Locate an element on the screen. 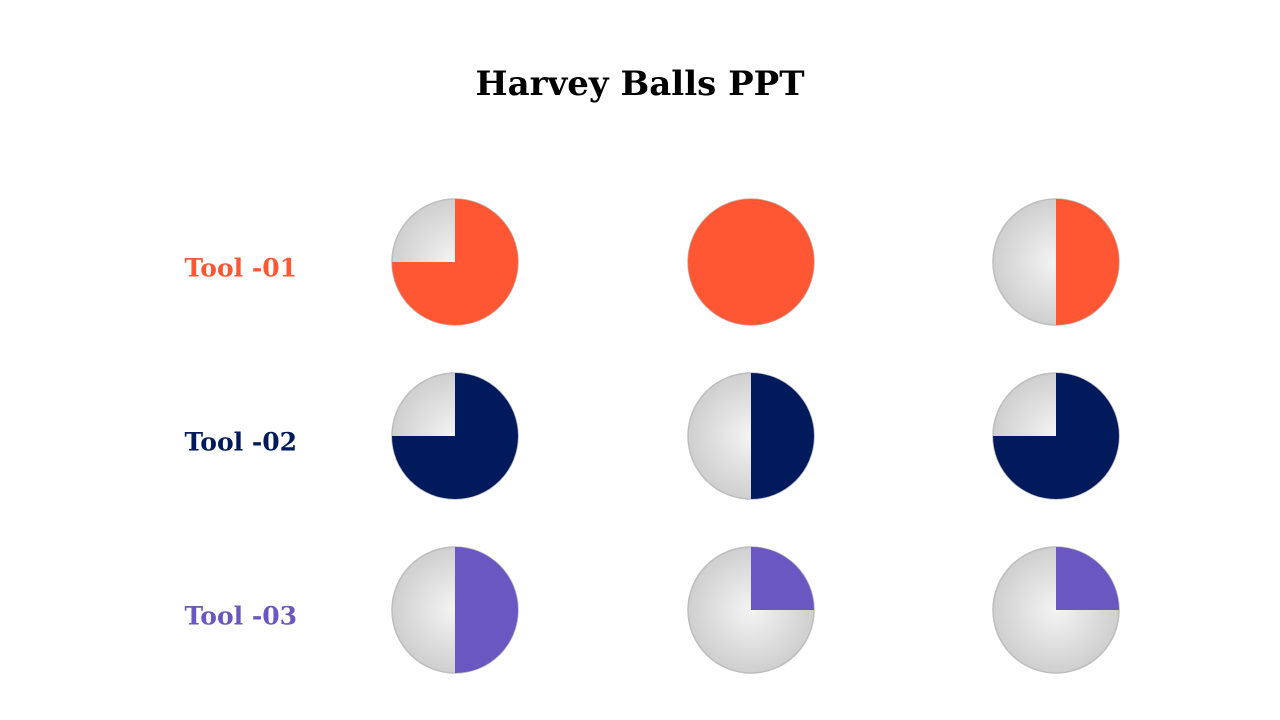 The width and height of the screenshot is (1280, 720). row-label: Tool -02 is located at coordinates (241, 442).